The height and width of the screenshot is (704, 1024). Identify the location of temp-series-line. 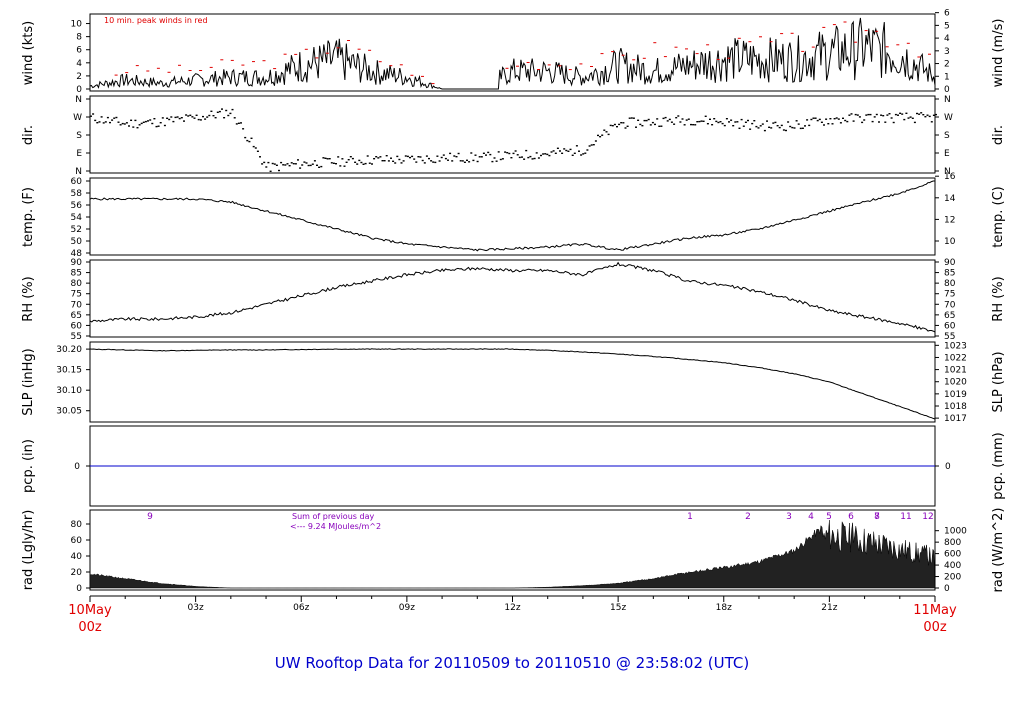
(512, 216).